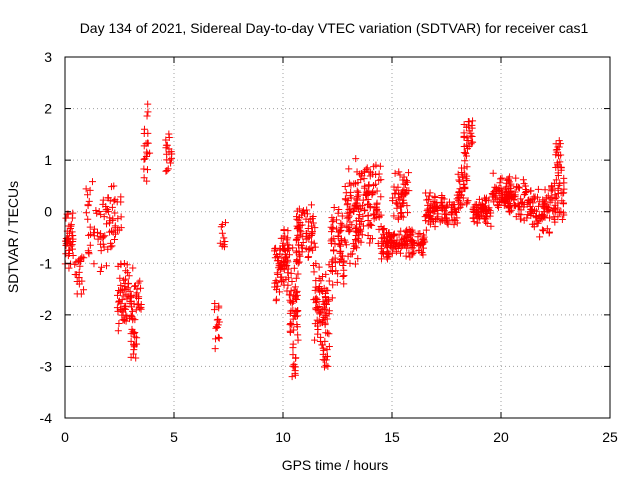 This screenshot has height=480, width=640. What do you see at coordinates (339, 437) in the screenshot?
I see `x-tick-labels: 0 5 10 15 20 25` at bounding box center [339, 437].